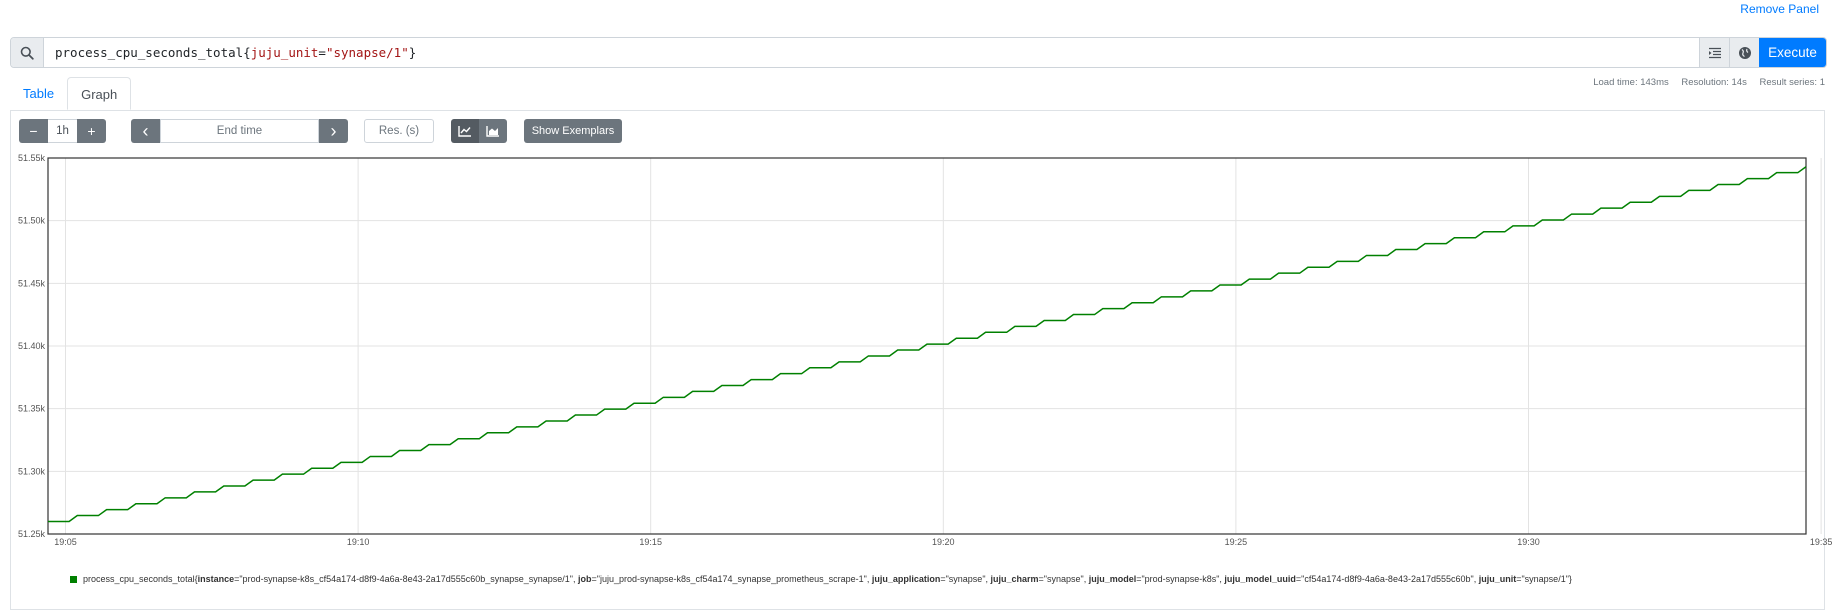 Image resolution: width=1835 pixels, height=612 pixels. Describe the element at coordinates (1792, 82) in the screenshot. I see `result-series: Result series: 1` at that location.